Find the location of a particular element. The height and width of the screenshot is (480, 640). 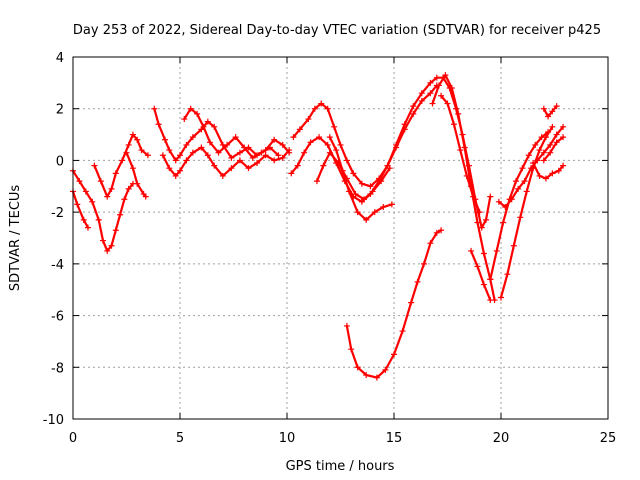

x-axis-label: GPS time / hours is located at coordinates (340, 466).